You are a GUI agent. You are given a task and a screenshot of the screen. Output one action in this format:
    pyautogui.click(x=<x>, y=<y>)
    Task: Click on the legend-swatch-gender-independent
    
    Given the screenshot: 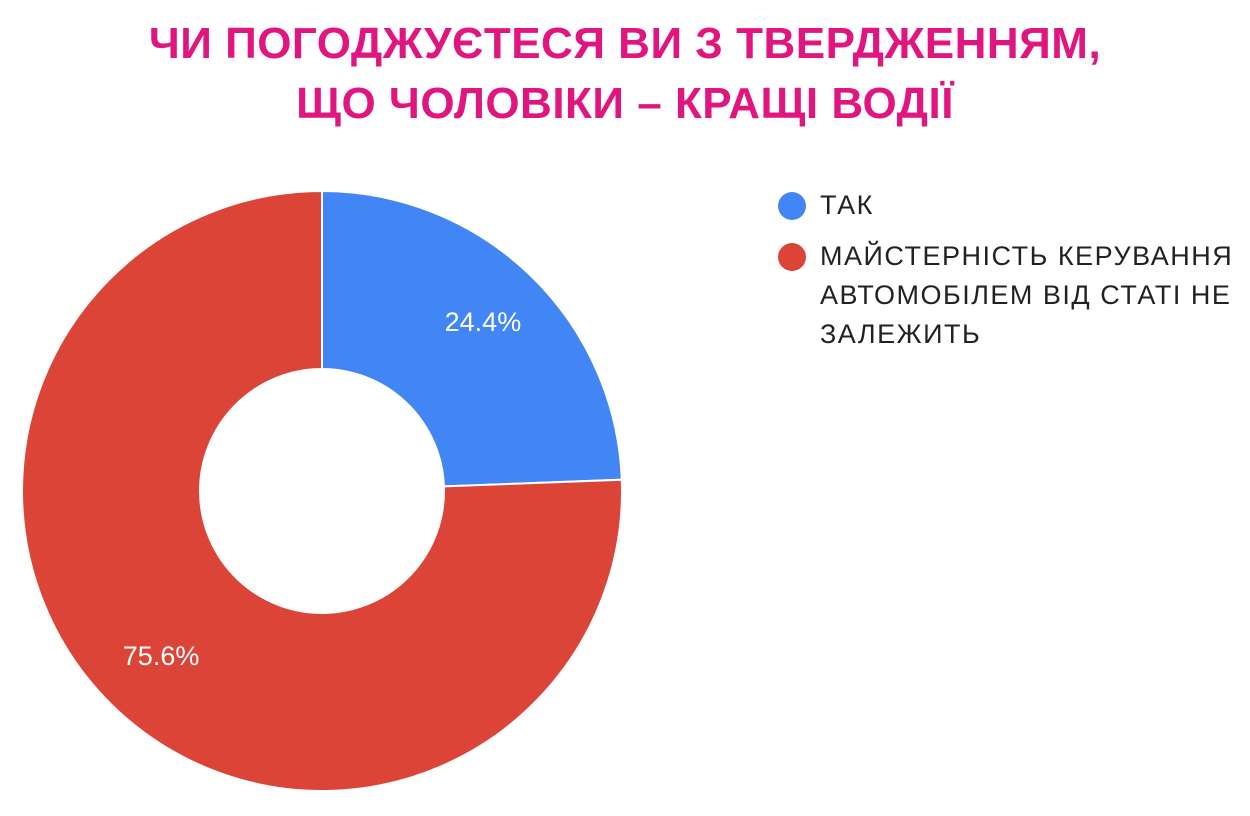 What is the action you would take?
    pyautogui.click(x=792, y=257)
    